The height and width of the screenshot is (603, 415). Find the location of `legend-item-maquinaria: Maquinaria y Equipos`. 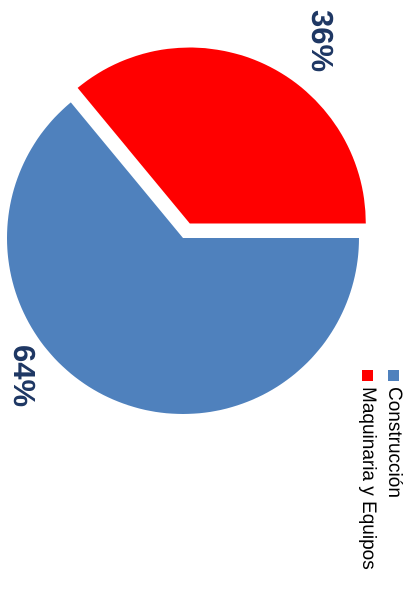

legend-item-maquinaria: Maquinaria y Equipos is located at coordinates (368, 470).